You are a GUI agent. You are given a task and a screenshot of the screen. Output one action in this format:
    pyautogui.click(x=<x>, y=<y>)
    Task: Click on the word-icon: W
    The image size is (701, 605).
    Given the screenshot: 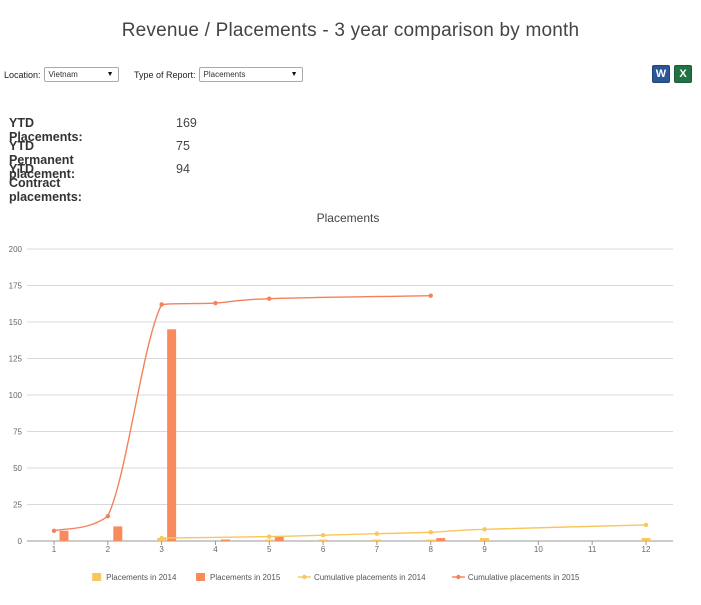 What is the action you would take?
    pyautogui.click(x=661, y=74)
    